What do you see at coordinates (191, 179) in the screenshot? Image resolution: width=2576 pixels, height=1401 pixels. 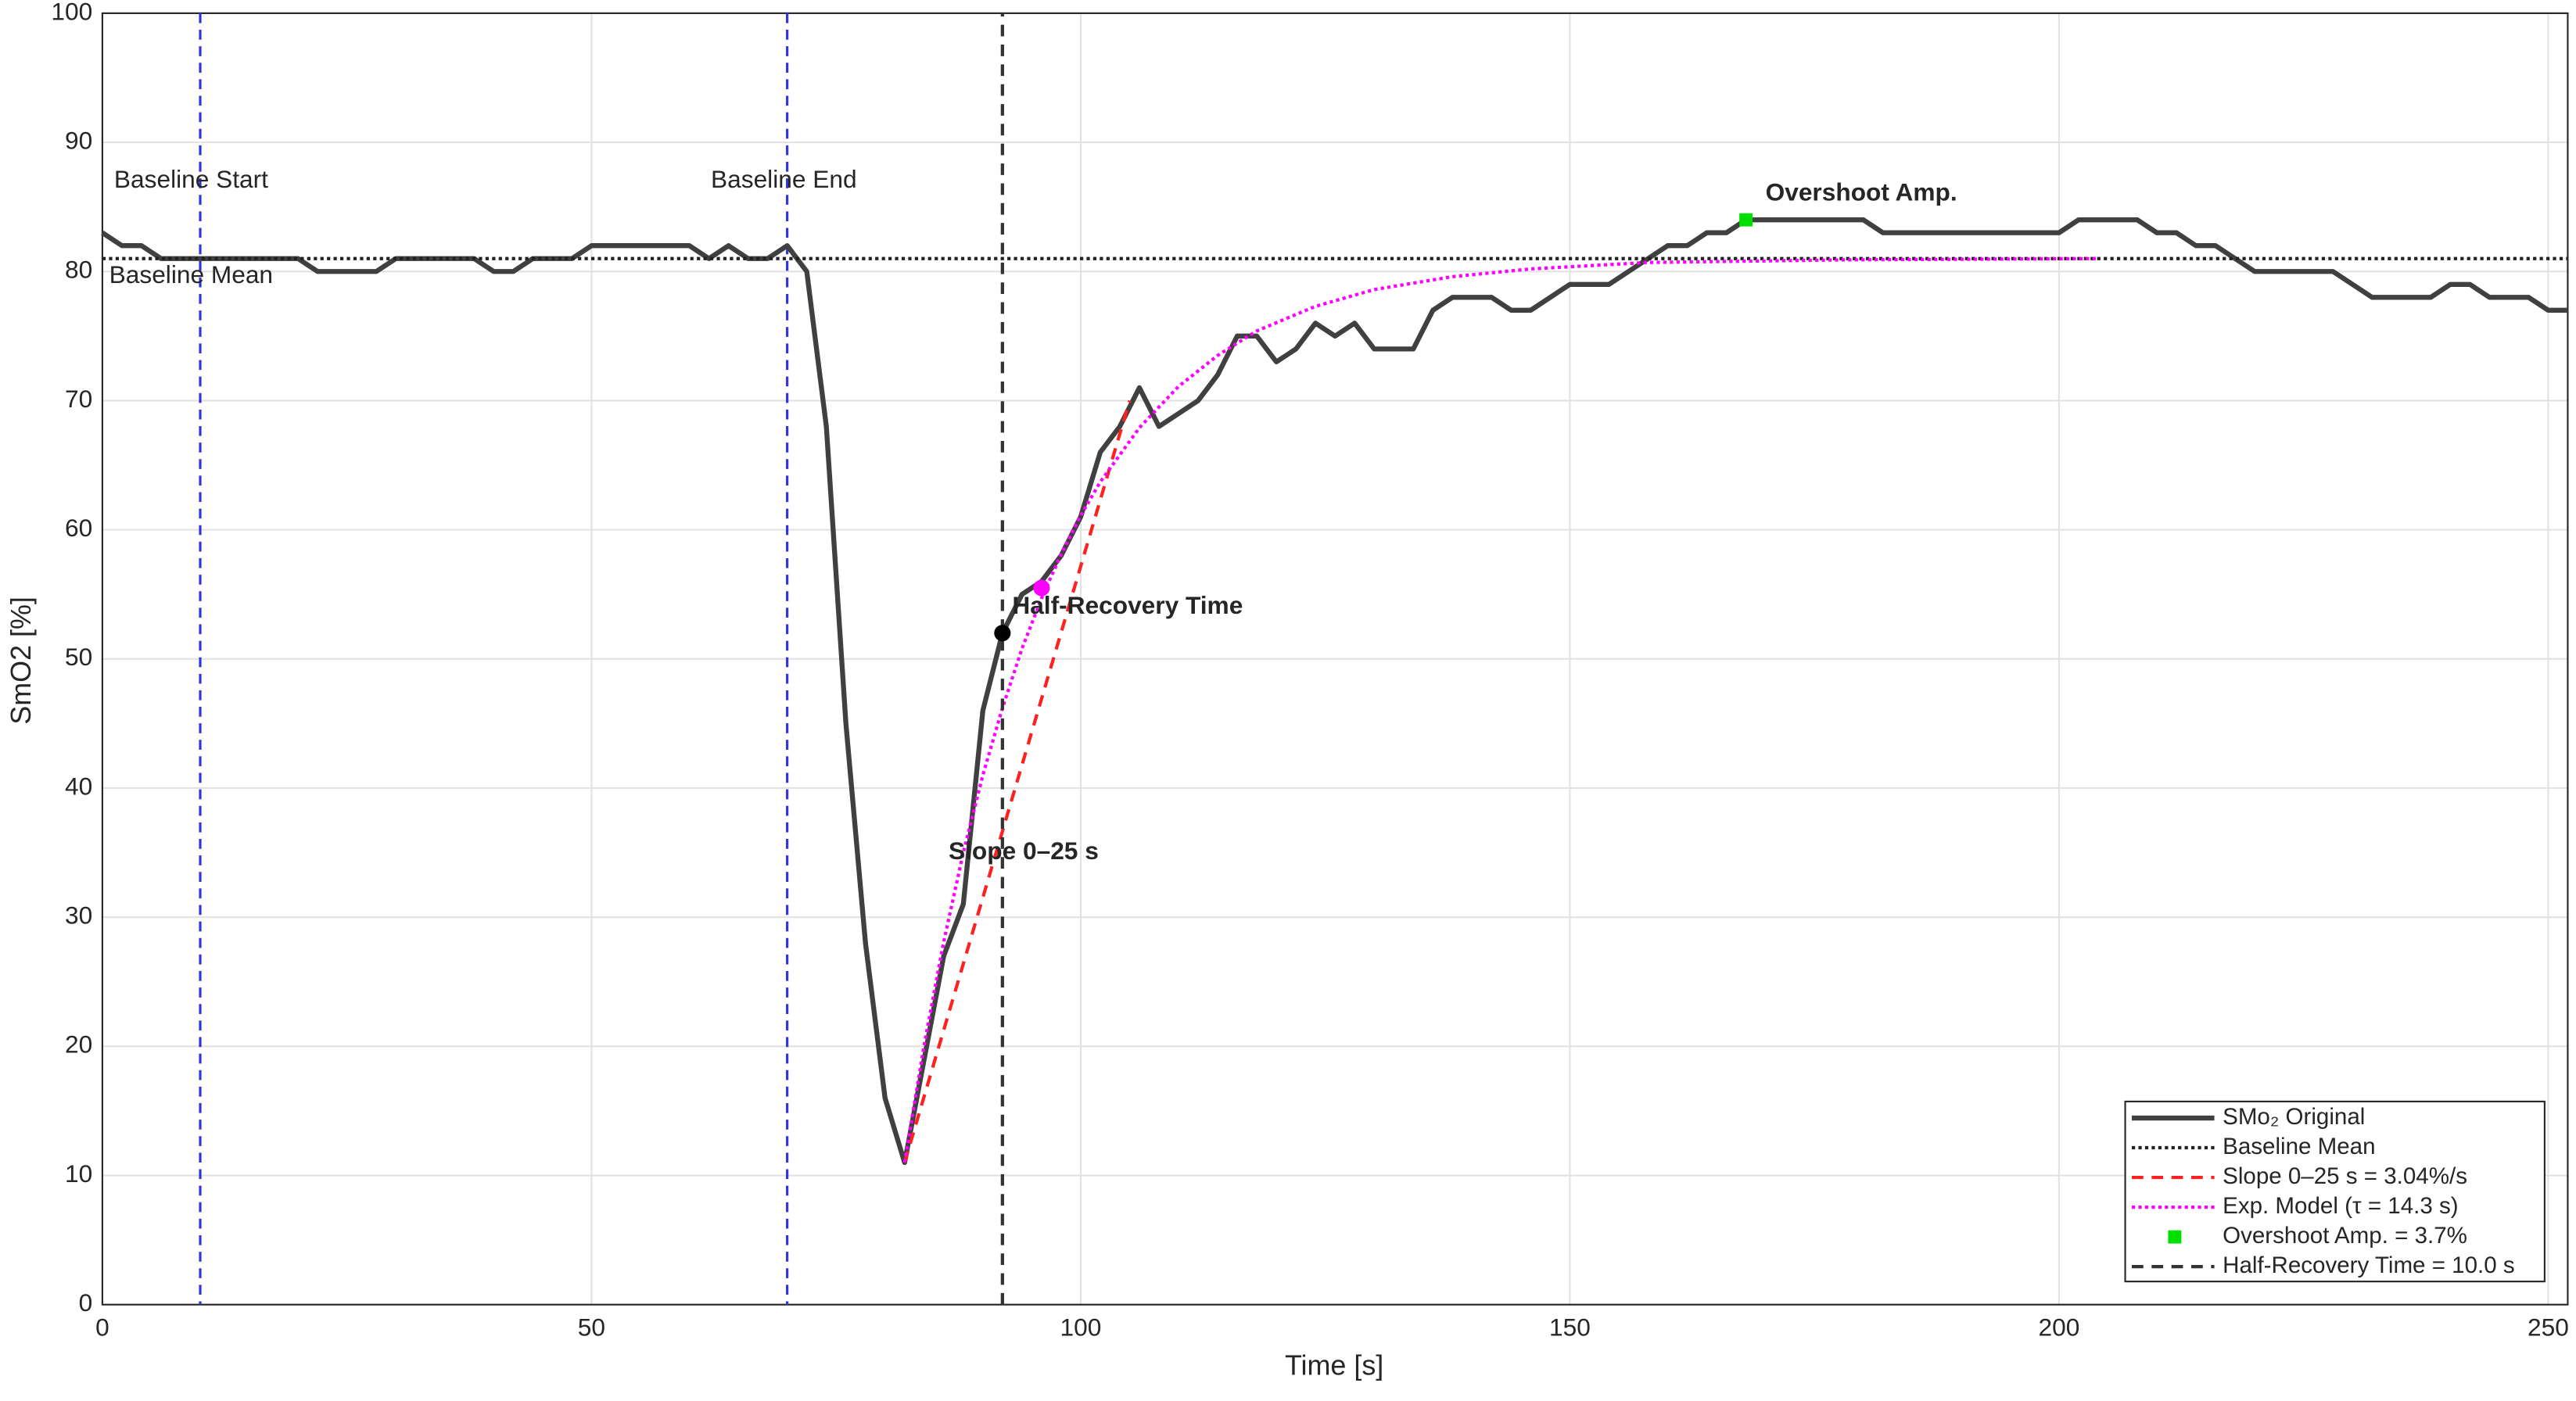 I see `annotation: Baseline Start` at bounding box center [191, 179].